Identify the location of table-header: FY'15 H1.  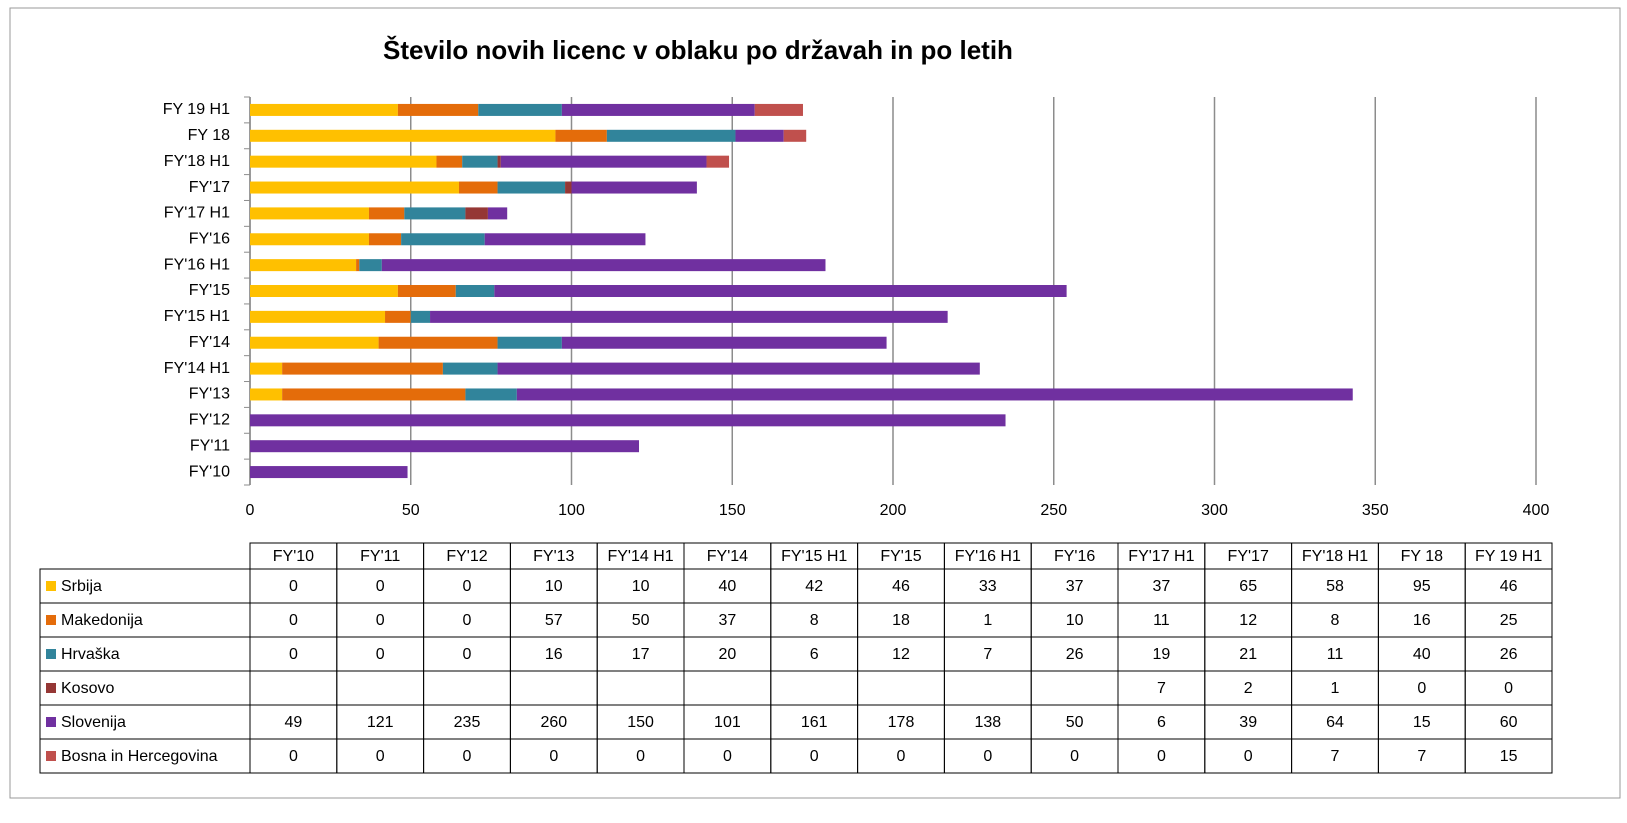
(814, 556).